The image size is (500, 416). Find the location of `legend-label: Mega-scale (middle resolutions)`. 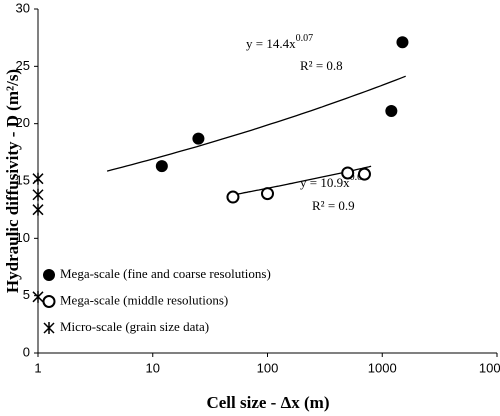

legend-label: Mega-scale (middle resolutions) is located at coordinates (144, 299).